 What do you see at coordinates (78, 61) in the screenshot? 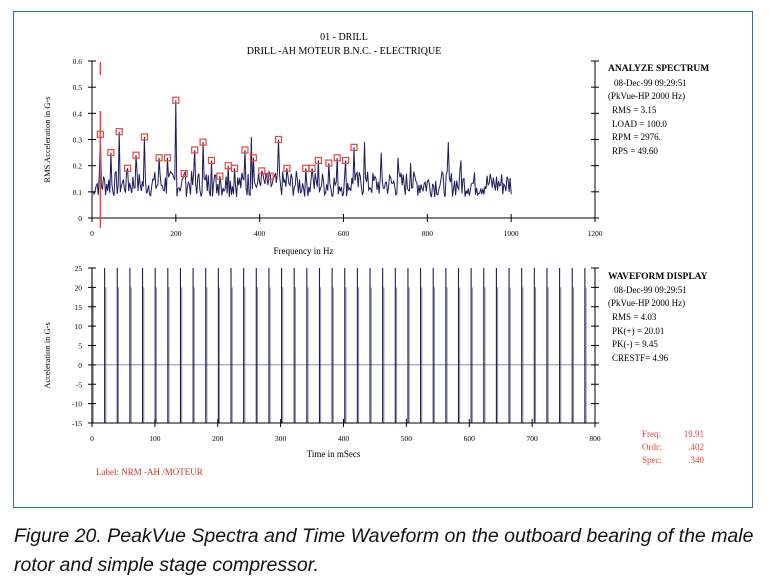
I see `spectrum-y-tick-label: 0.6` at bounding box center [78, 61].